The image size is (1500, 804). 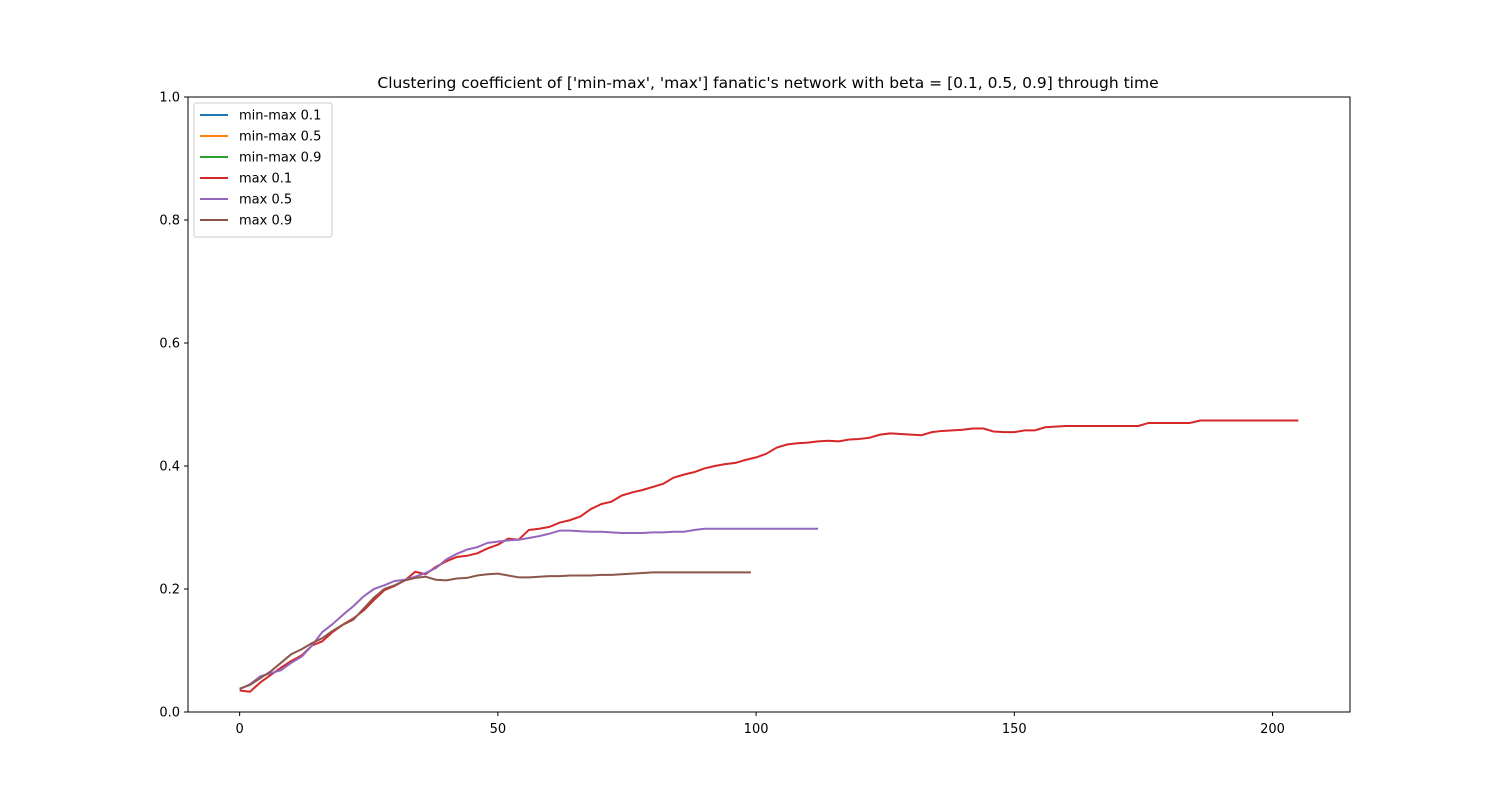 What do you see at coordinates (1272, 729) in the screenshot?
I see `x-tick-label: 200` at bounding box center [1272, 729].